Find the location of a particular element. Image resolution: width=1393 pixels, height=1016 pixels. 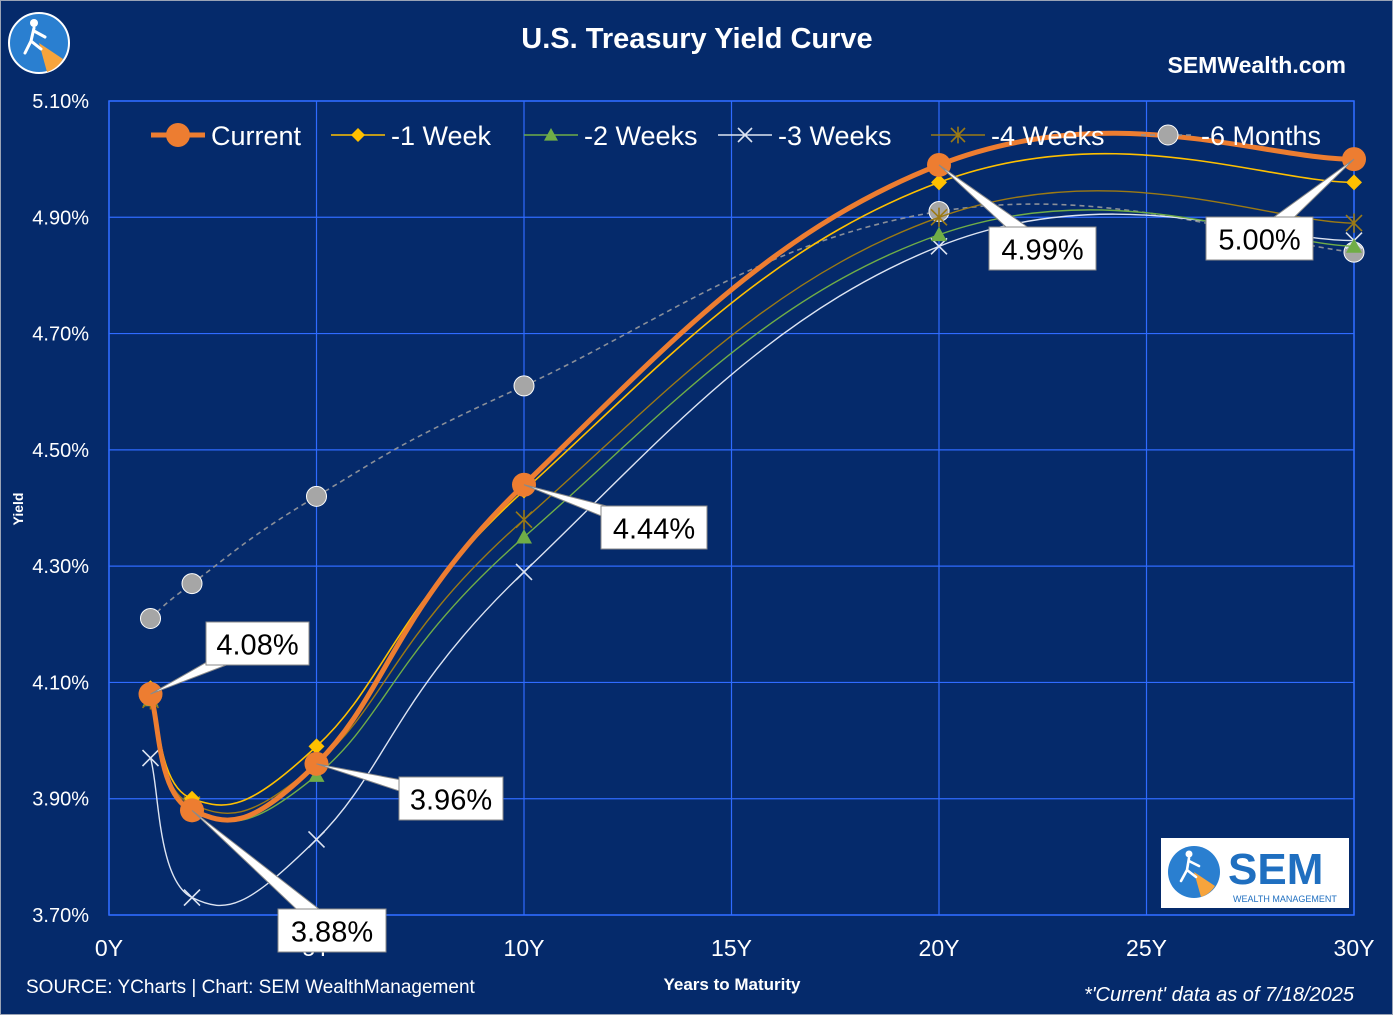

x-tick-label: 0Y is located at coordinates (109, 948).